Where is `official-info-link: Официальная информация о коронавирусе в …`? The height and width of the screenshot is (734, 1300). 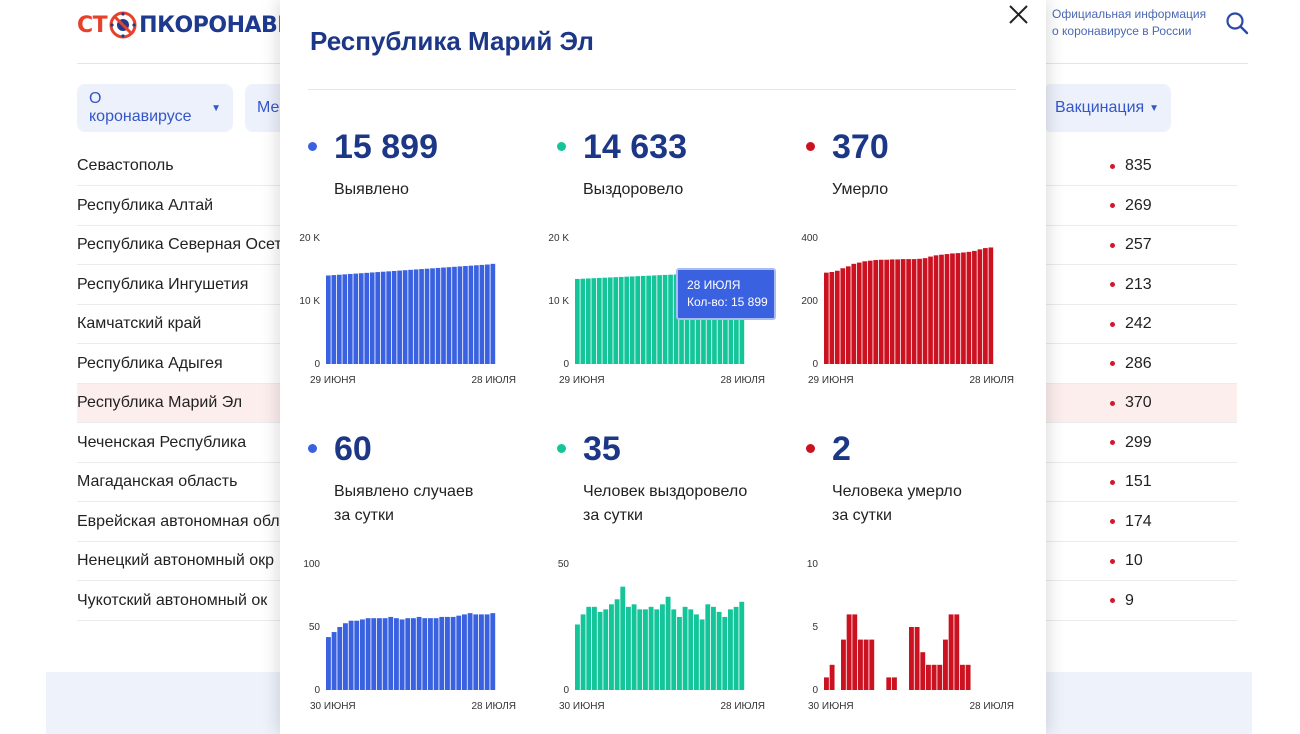
official-info-link: Официальная информация о коронавирусе в … is located at coordinates (1137, 23).